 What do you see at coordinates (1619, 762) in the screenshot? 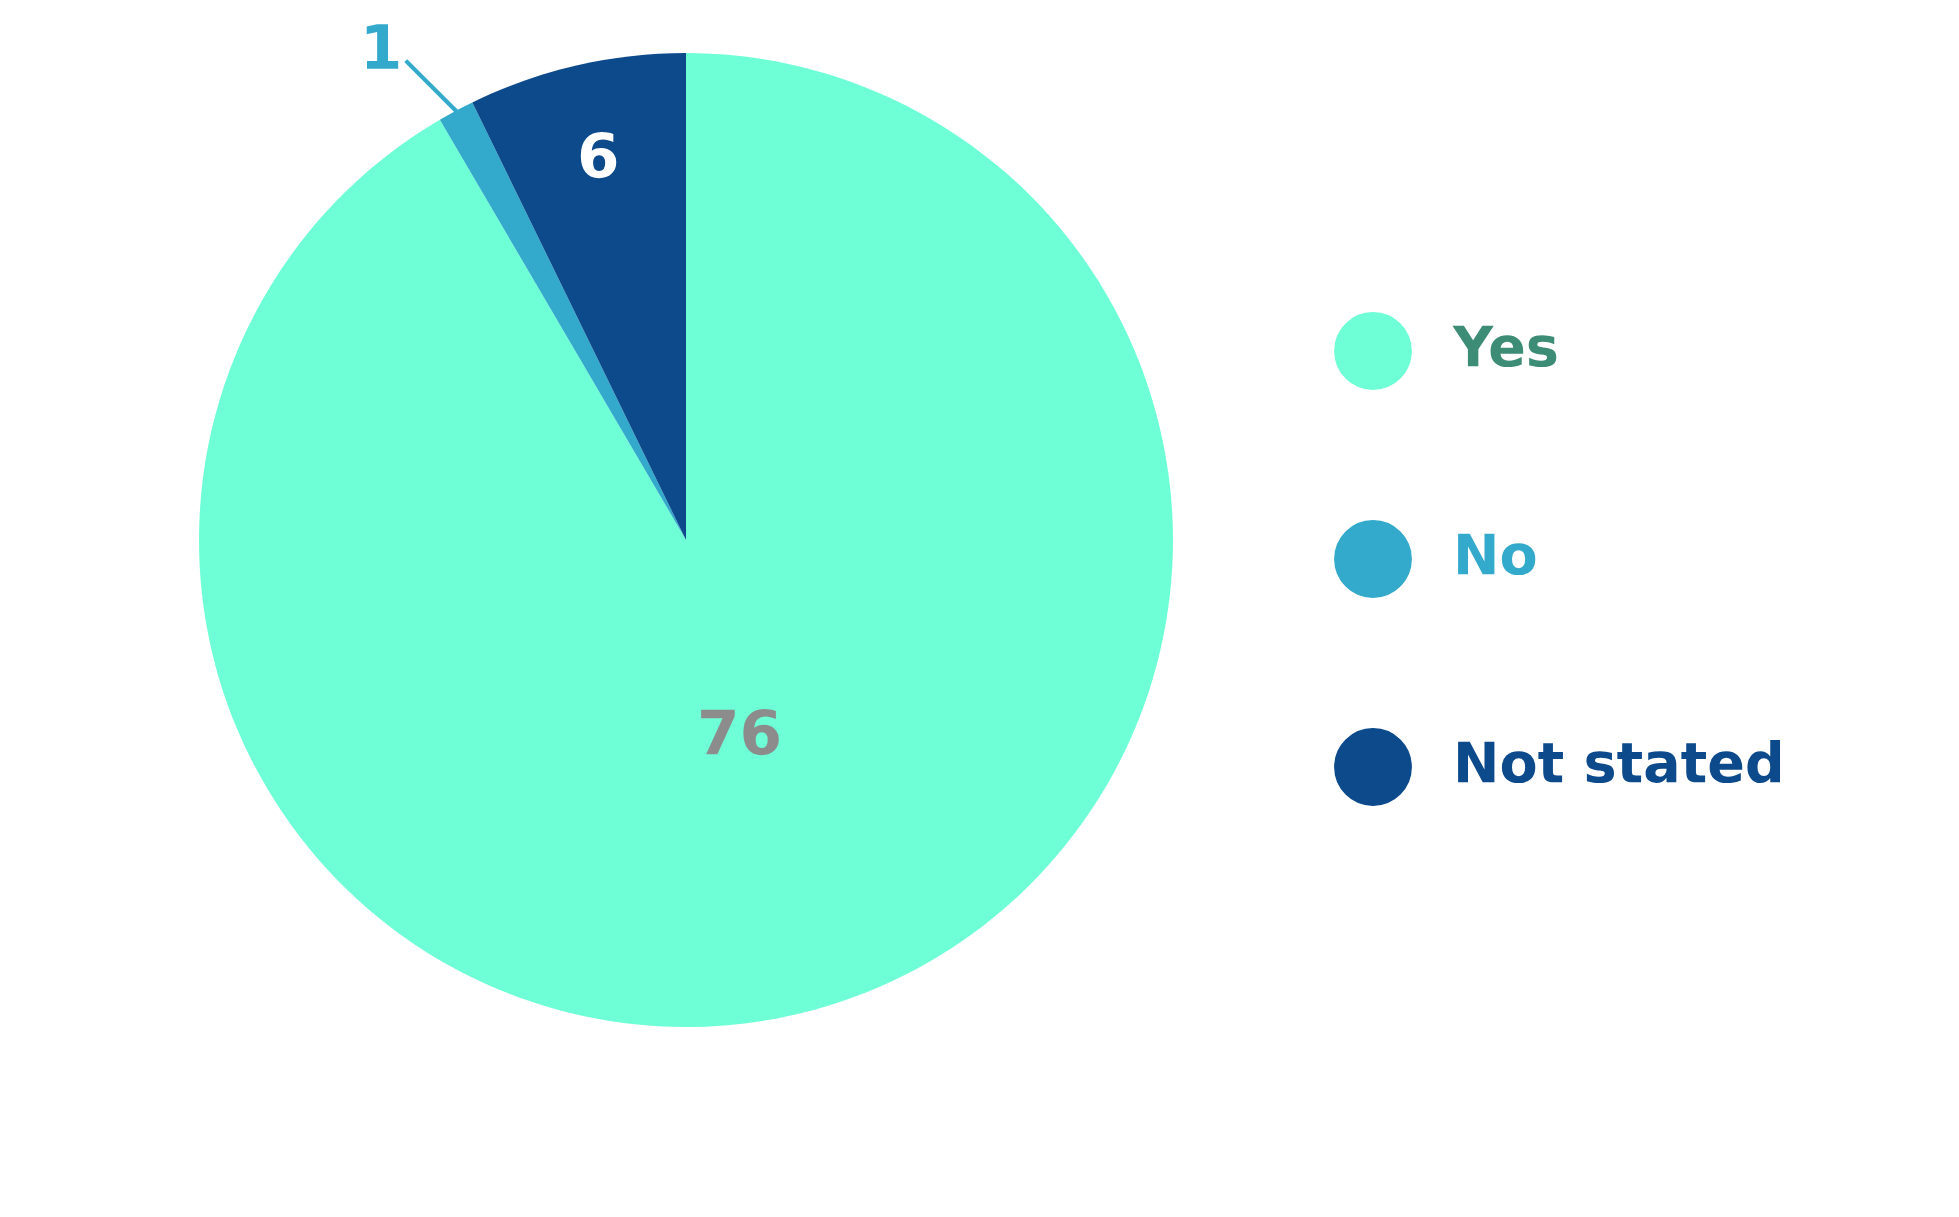
I see `legend-label: Not stated` at bounding box center [1619, 762].